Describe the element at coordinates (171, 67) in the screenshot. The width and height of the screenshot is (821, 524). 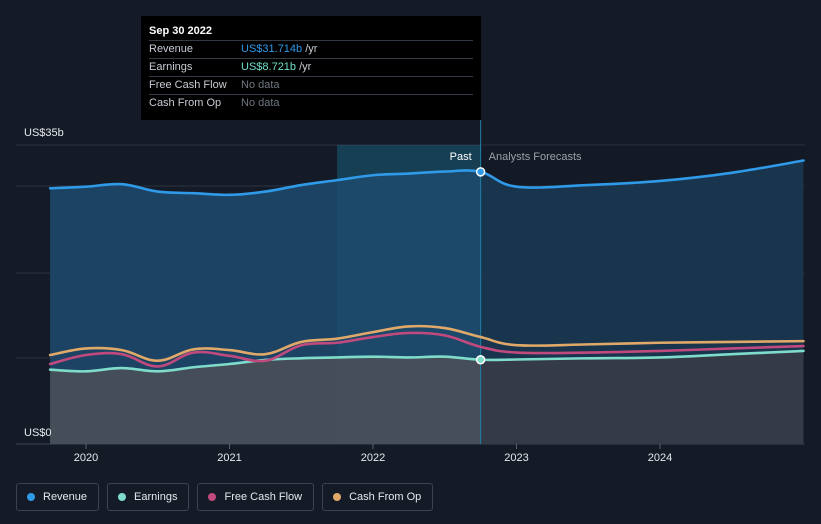
I see `tooltip-label: Earnings` at that location.